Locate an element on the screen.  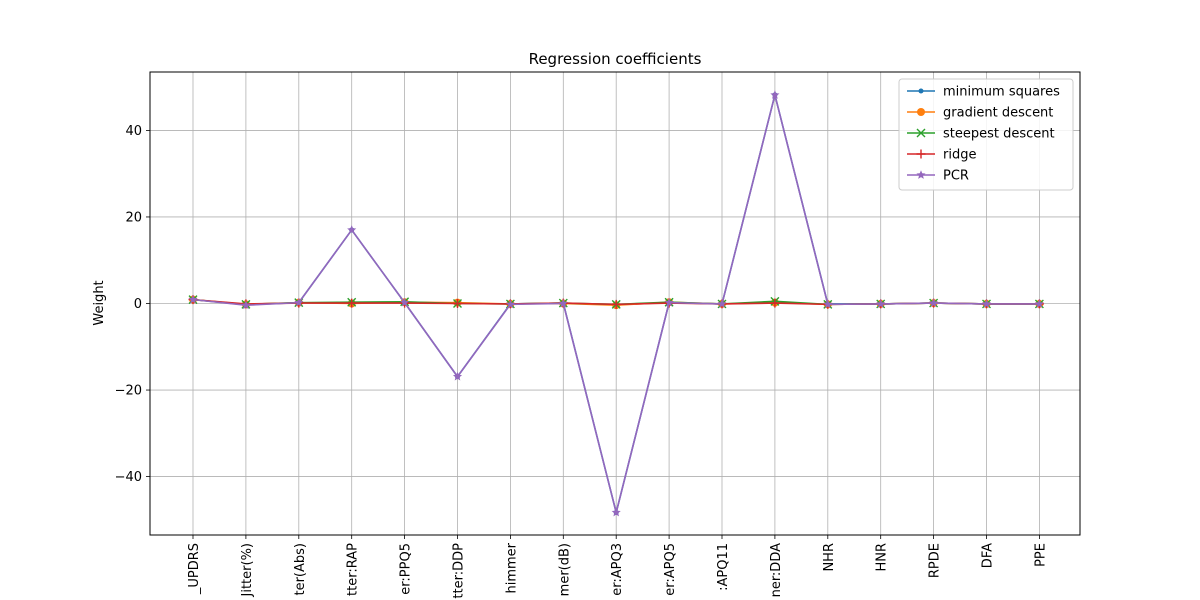
y-tick-label: 0 is located at coordinates (138, 304).